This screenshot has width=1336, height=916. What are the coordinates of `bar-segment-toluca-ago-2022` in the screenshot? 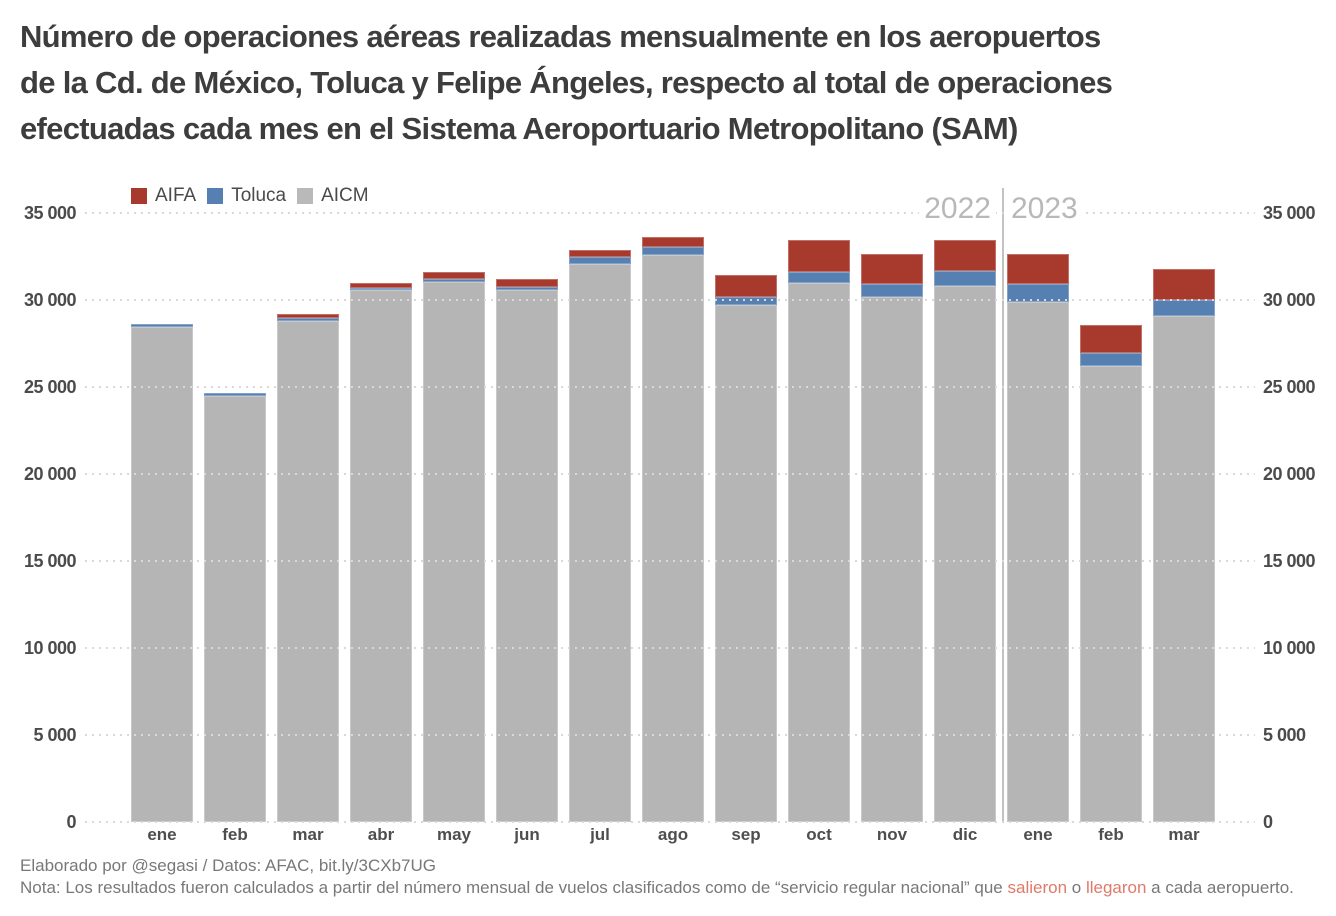 It's located at (673, 251).